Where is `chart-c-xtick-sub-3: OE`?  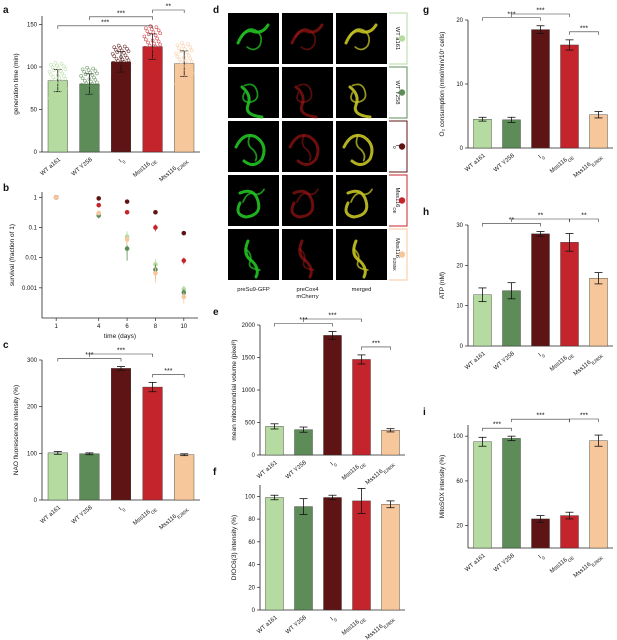
chart-c-xtick-sub-3: OE is located at coordinates (154, 511).